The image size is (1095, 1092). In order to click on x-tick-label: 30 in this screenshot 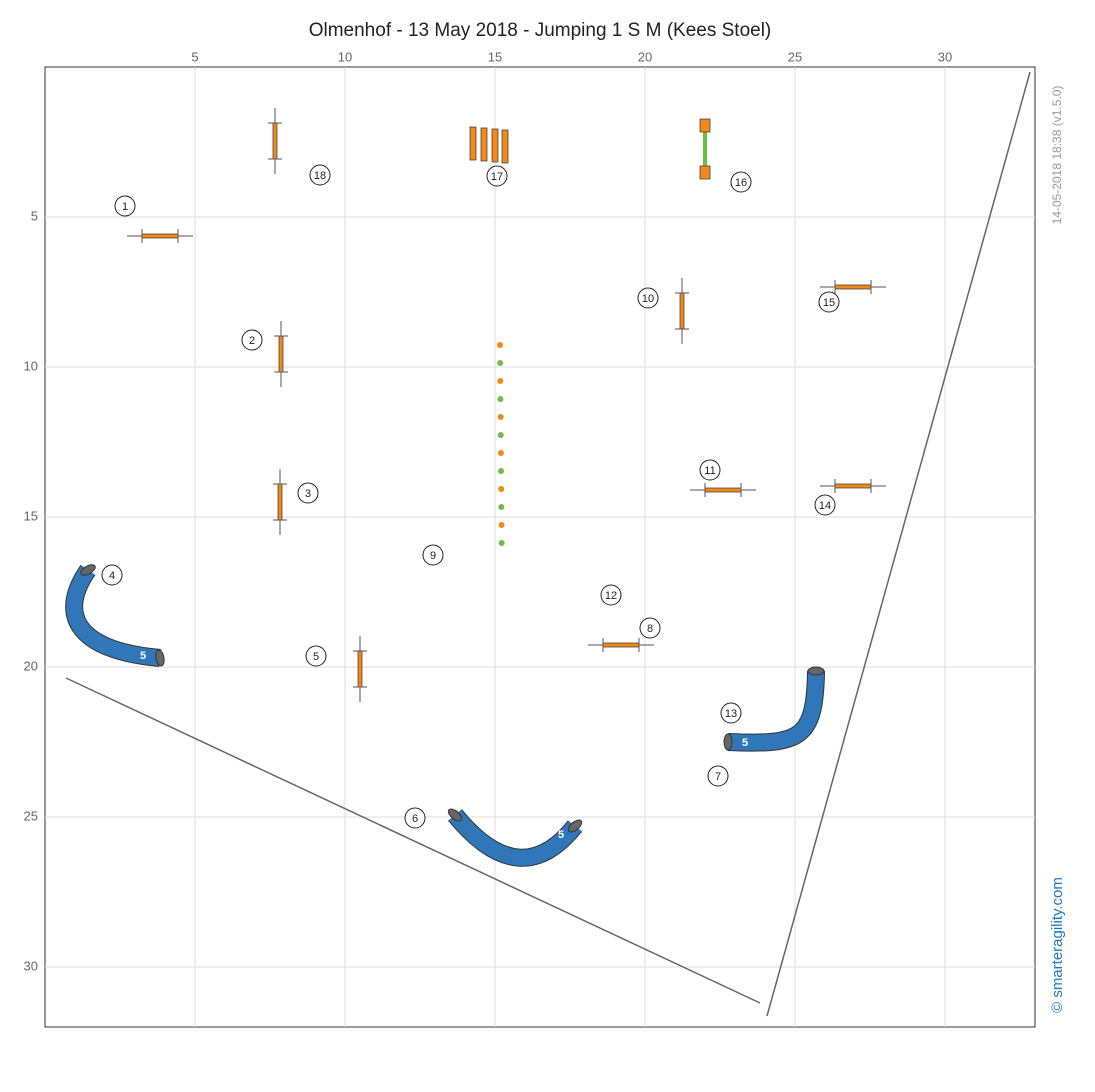, I will do `click(945, 56)`.